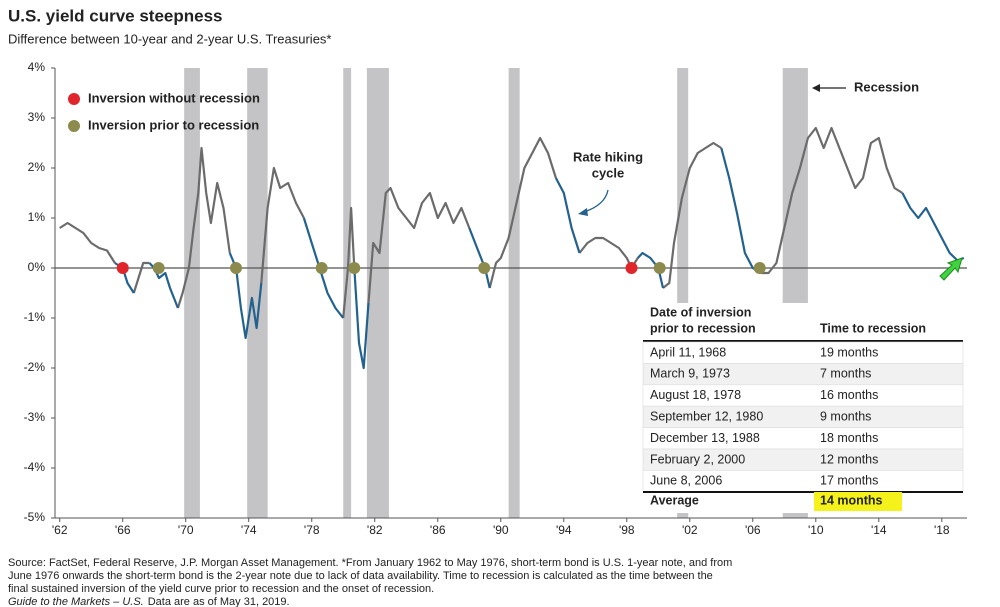  I want to click on x-tick-label: '10, so click(816, 530).